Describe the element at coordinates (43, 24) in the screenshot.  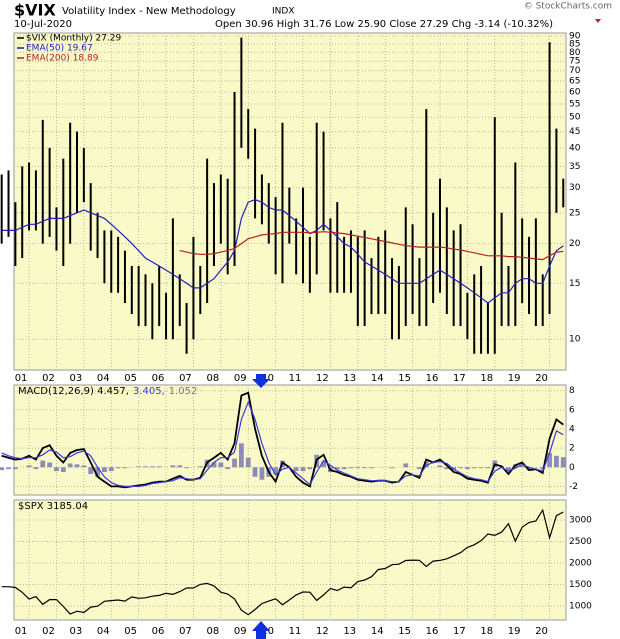
I see `date: 10-Jul-2020` at that location.